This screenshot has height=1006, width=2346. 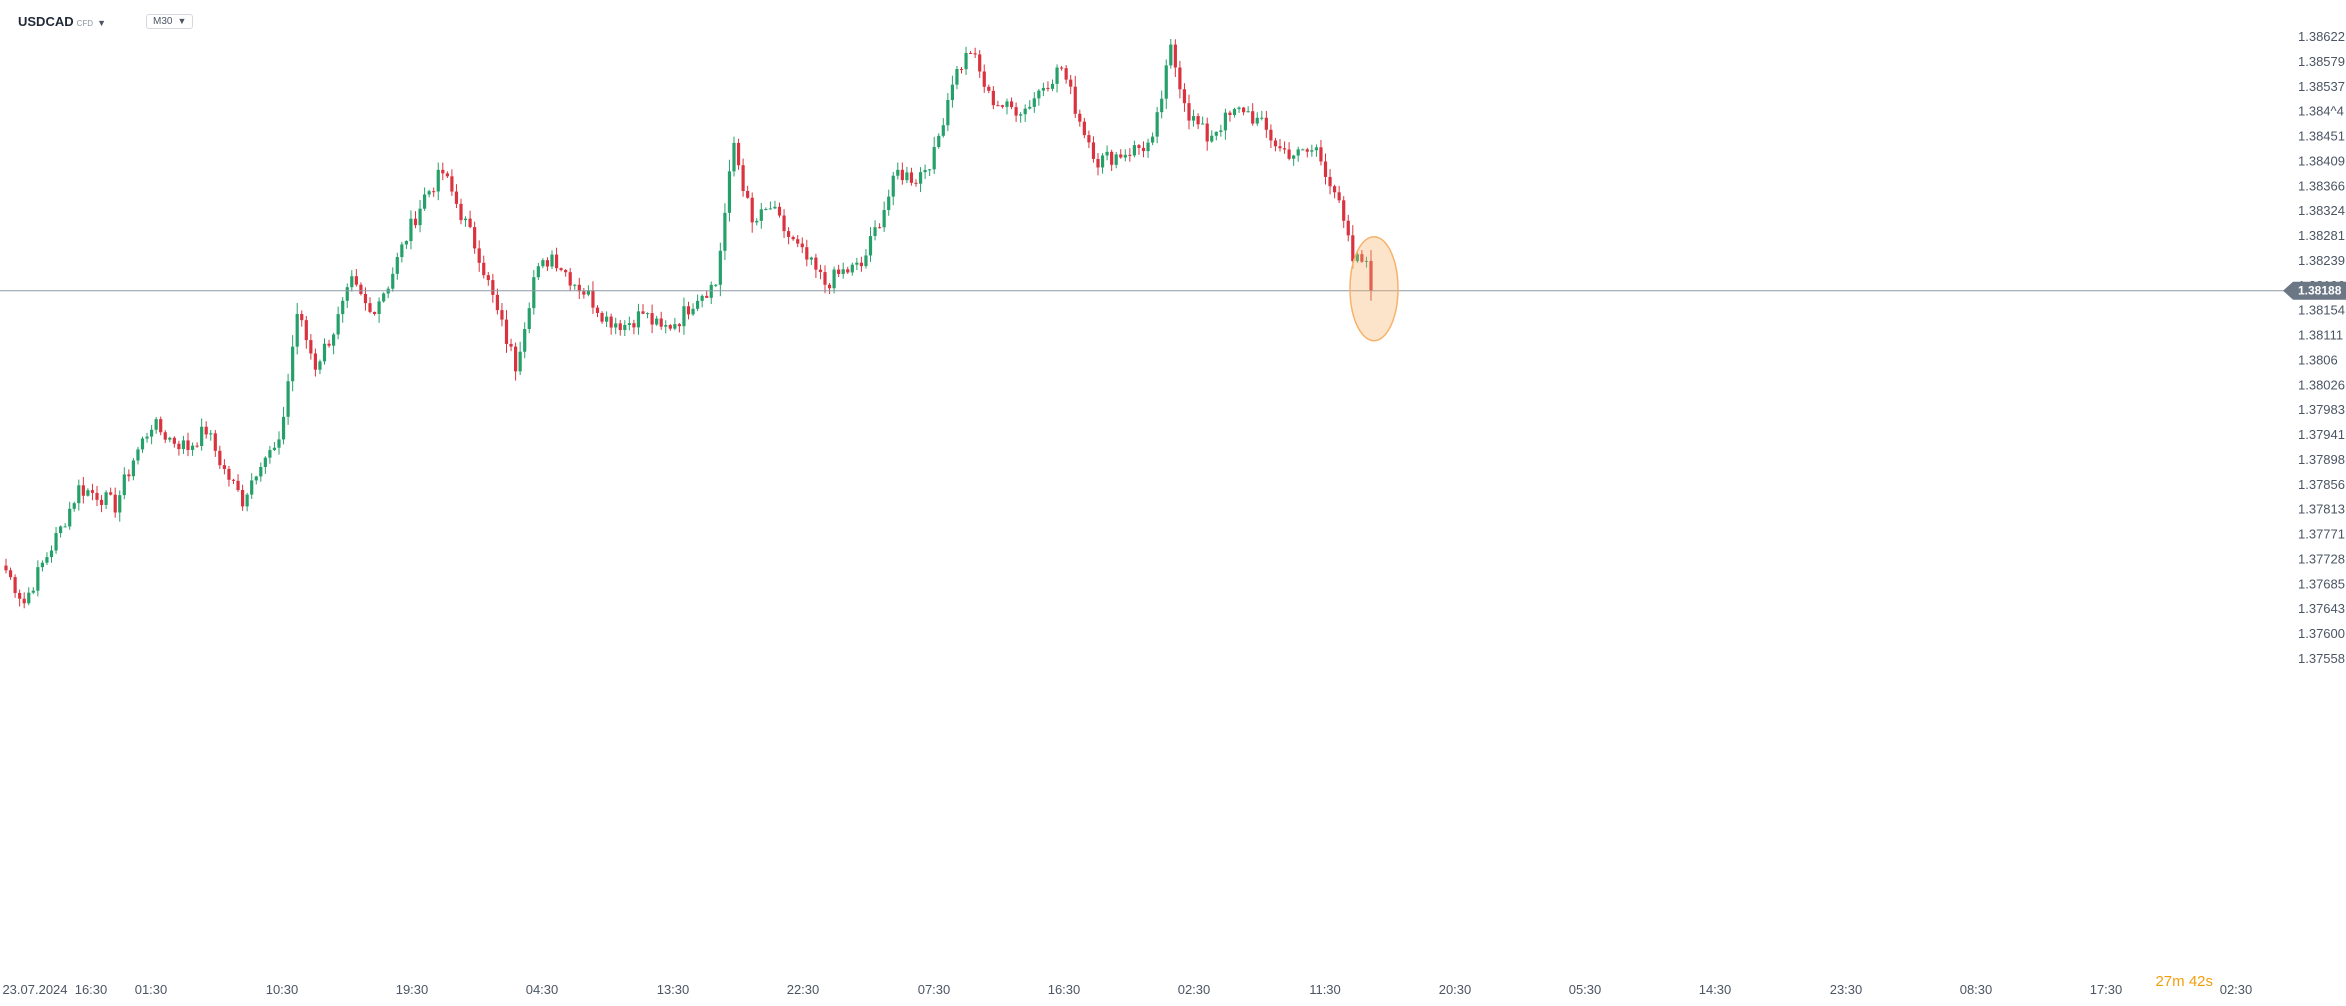 I want to click on time-tick-label: 22:30, so click(x=803, y=989).